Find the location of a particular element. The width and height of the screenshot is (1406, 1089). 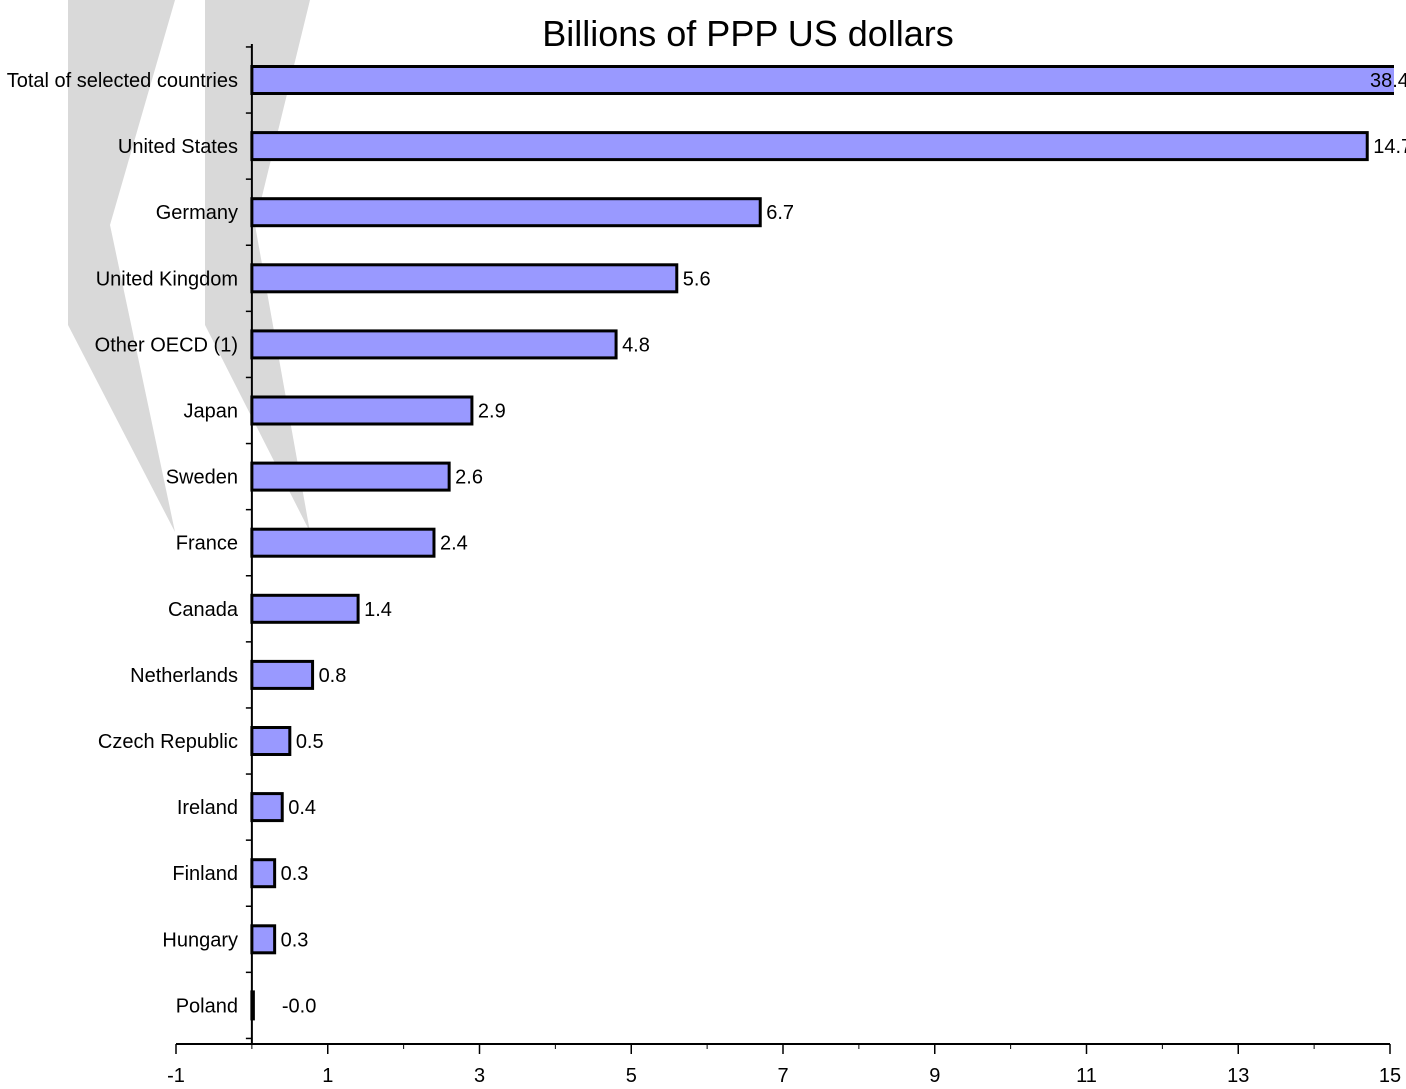

category-label: Total of selected countries is located at coordinates (122, 81).